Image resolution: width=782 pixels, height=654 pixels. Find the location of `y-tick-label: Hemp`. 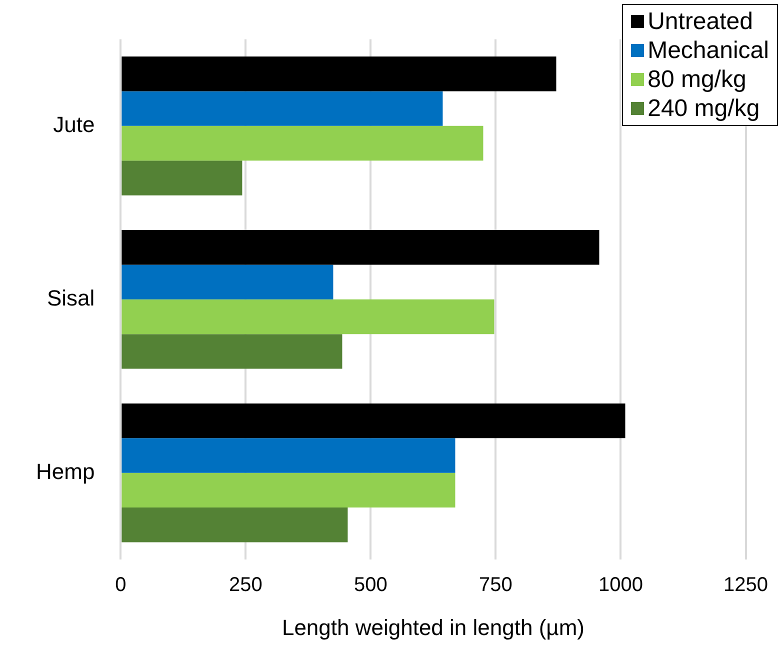

y-tick-label: Hemp is located at coordinates (65, 471).